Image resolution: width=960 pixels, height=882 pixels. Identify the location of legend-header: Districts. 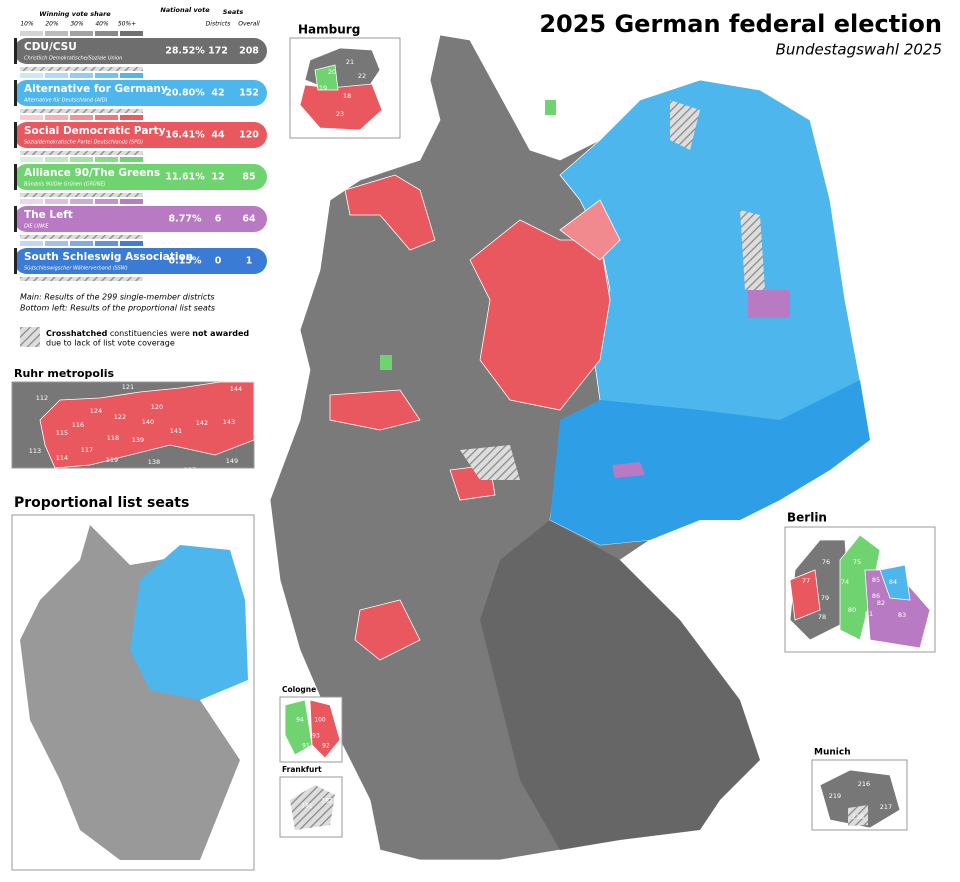
(218, 24).